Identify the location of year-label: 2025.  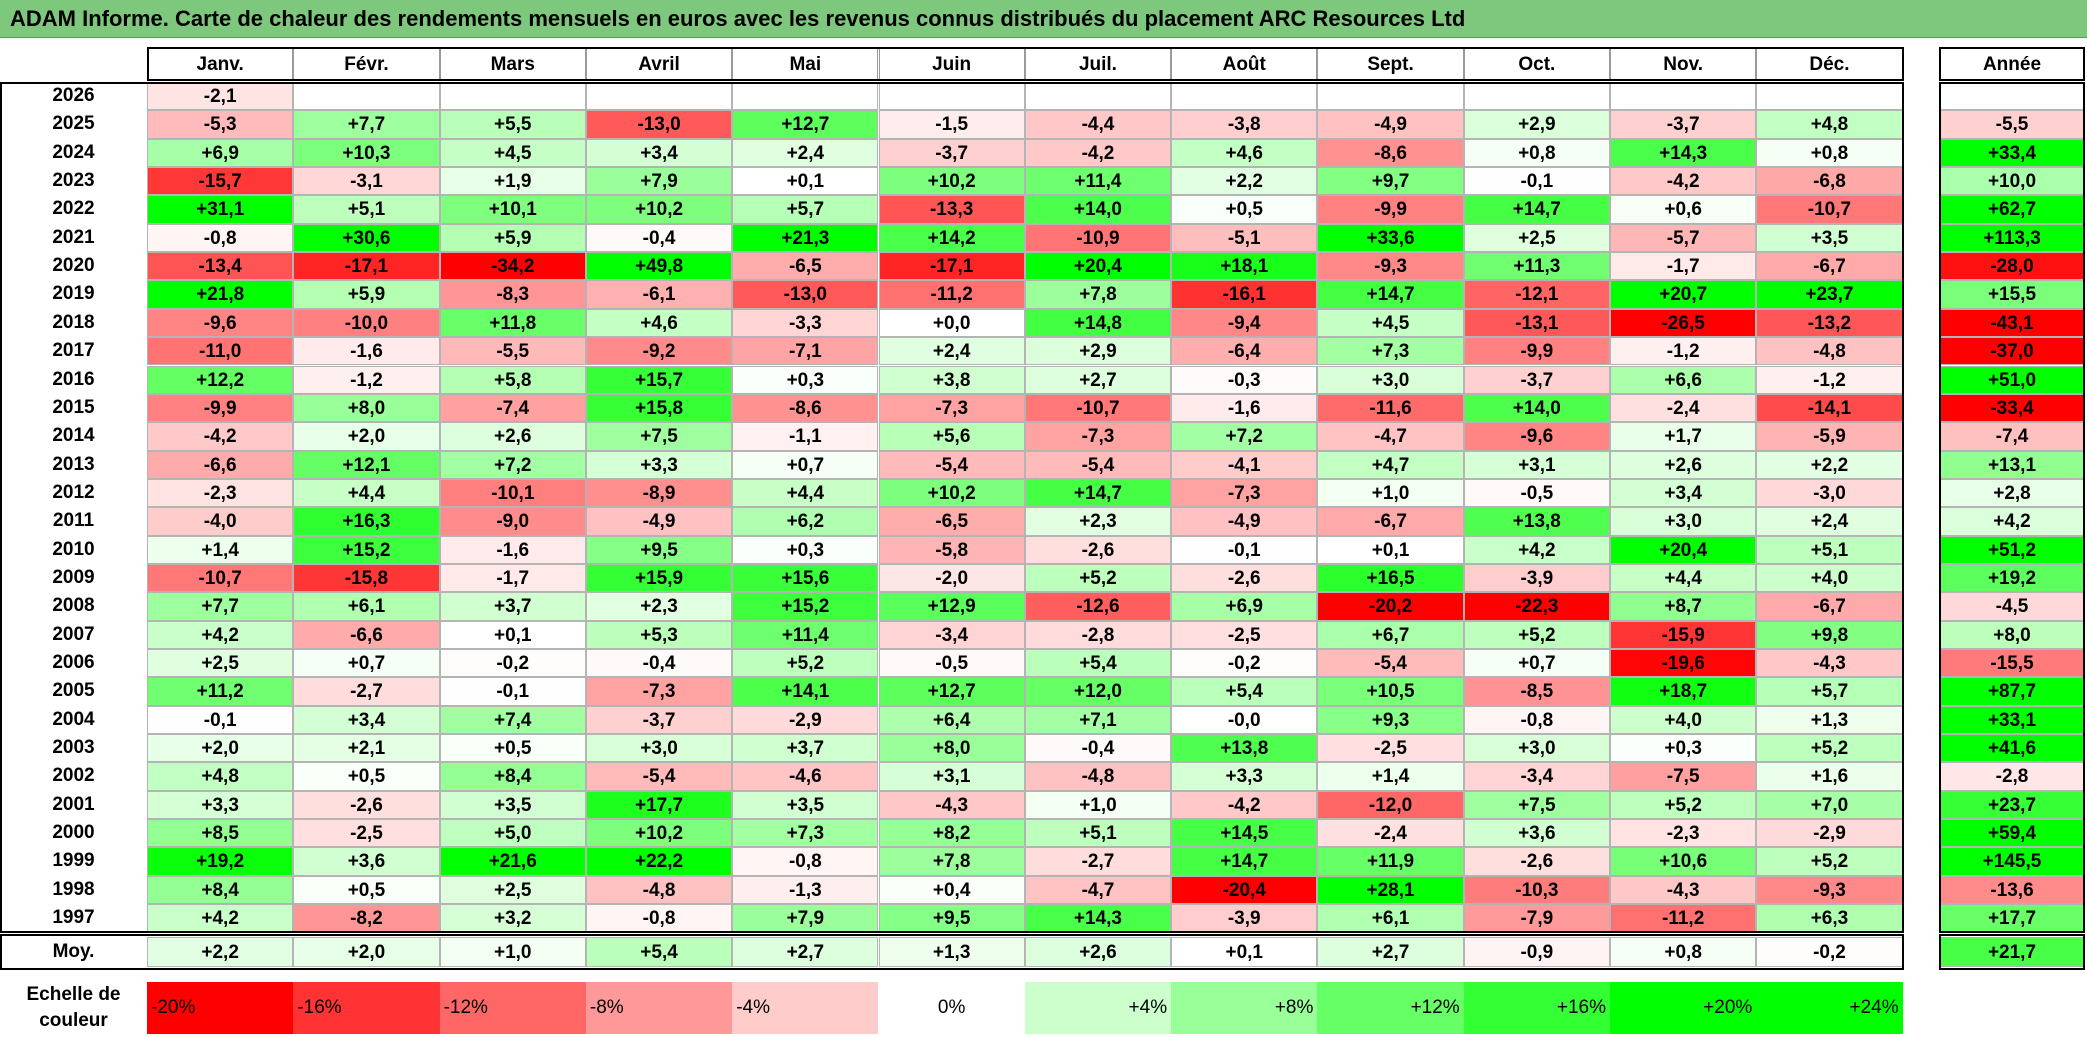
(73, 124).